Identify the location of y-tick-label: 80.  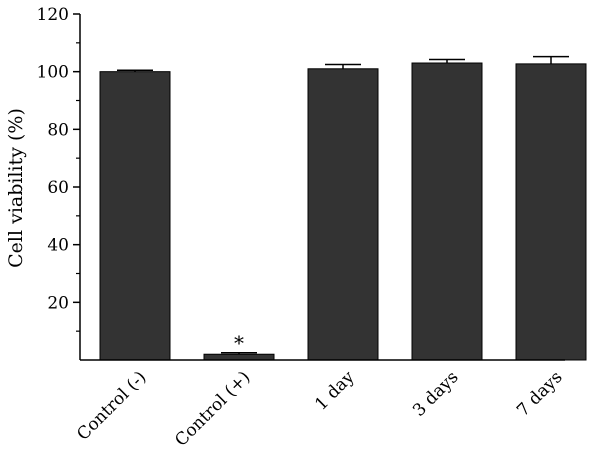
(58, 130).